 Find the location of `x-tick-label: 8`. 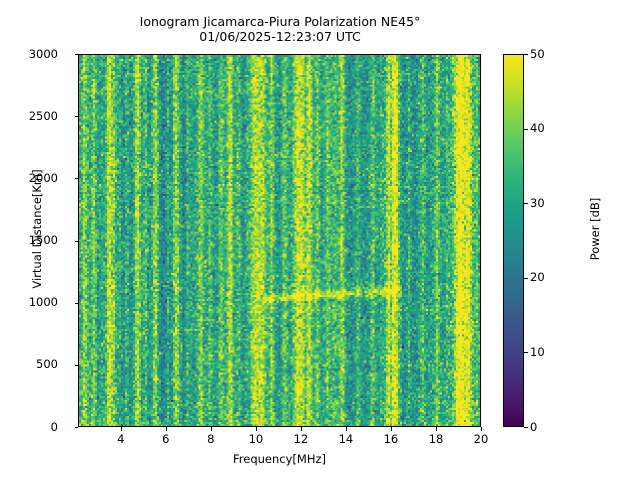

x-tick-label: 8 is located at coordinates (211, 439).